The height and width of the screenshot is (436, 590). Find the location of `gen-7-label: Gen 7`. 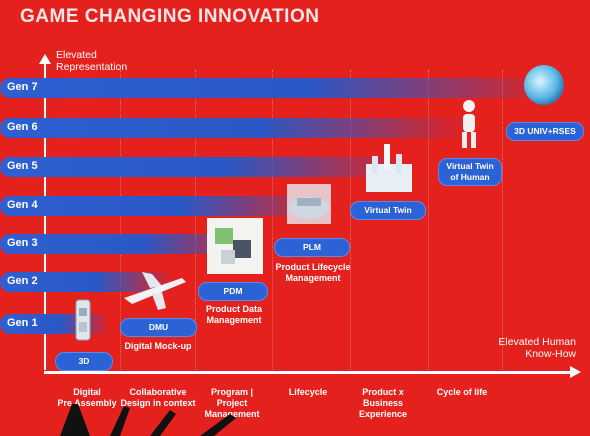

gen-7-label: Gen 7 is located at coordinates (22, 87).